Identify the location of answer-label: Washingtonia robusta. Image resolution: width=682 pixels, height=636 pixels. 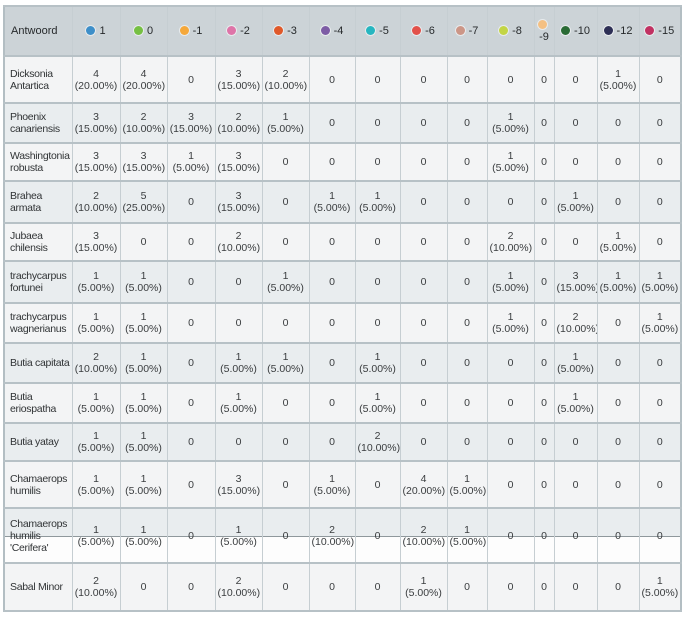
(38, 162).